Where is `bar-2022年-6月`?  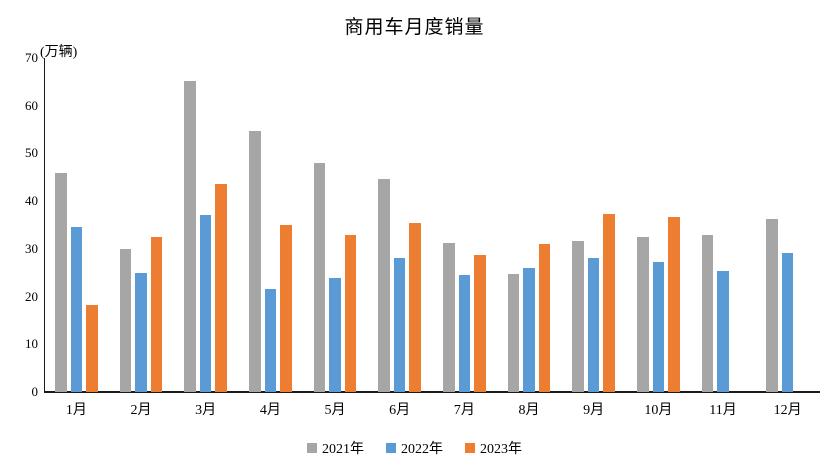 bar-2022年-6月 is located at coordinates (399, 324).